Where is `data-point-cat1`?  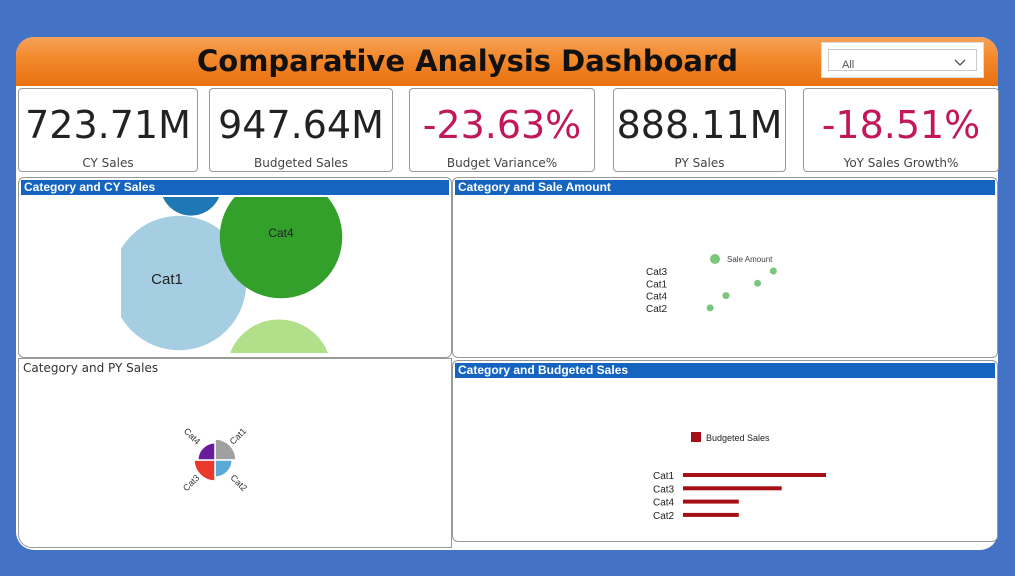 data-point-cat1 is located at coordinates (758, 283).